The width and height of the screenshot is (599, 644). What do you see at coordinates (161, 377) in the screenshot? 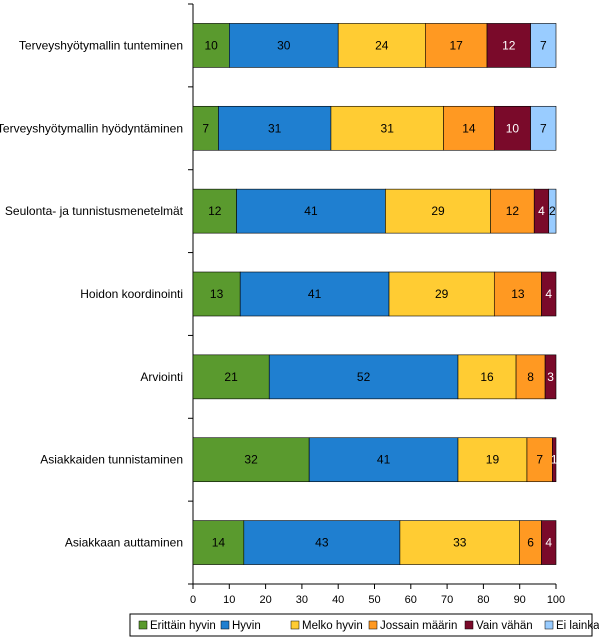
I see `category-label: Arviointi` at bounding box center [161, 377].